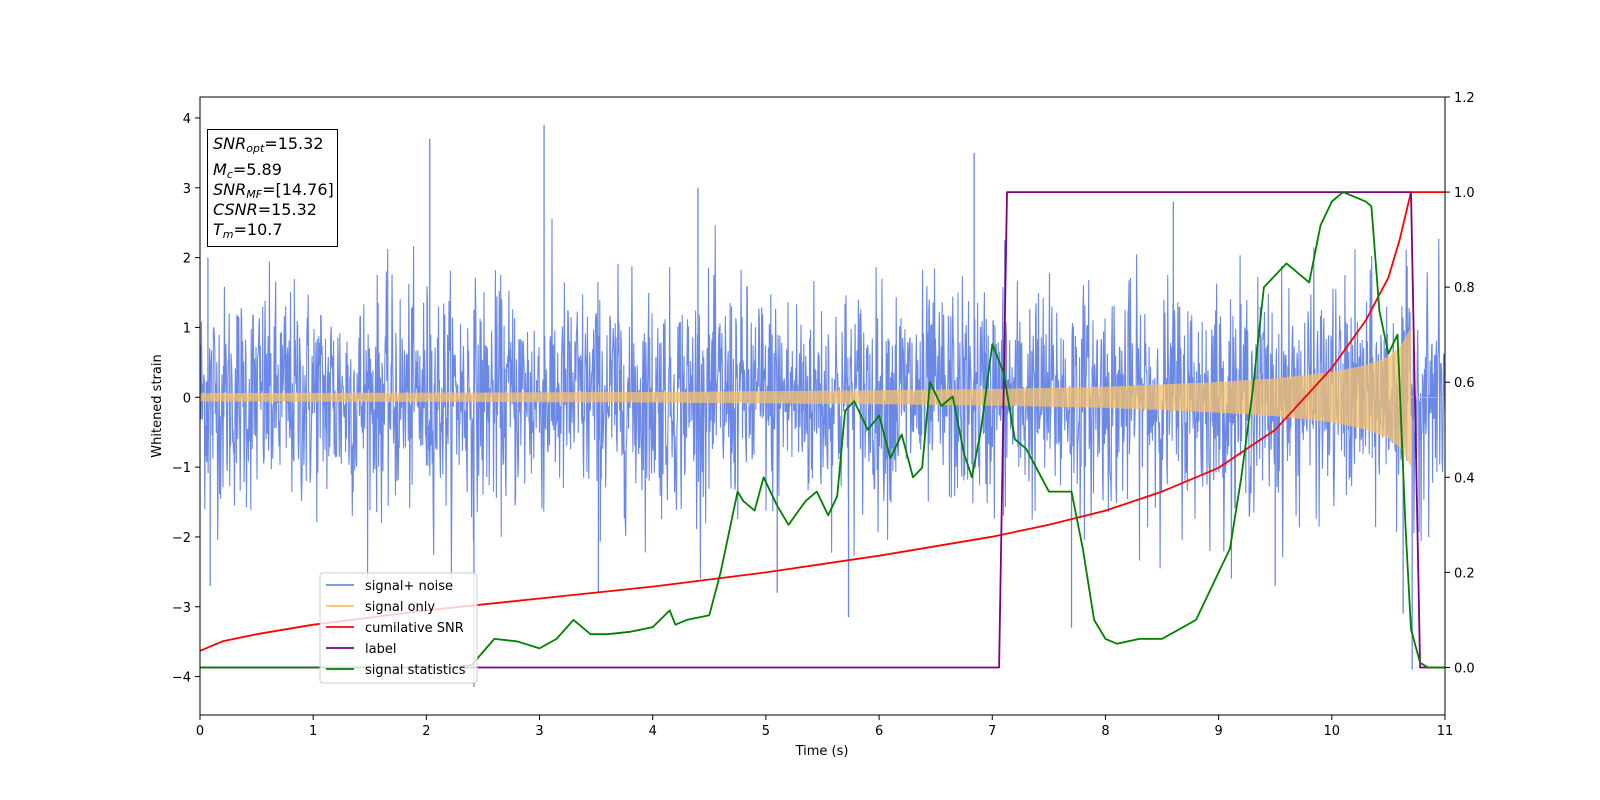 The image size is (1600, 800). Describe the element at coordinates (248, 230) in the screenshot. I see `tm-row: Tm=10.7` at that location.